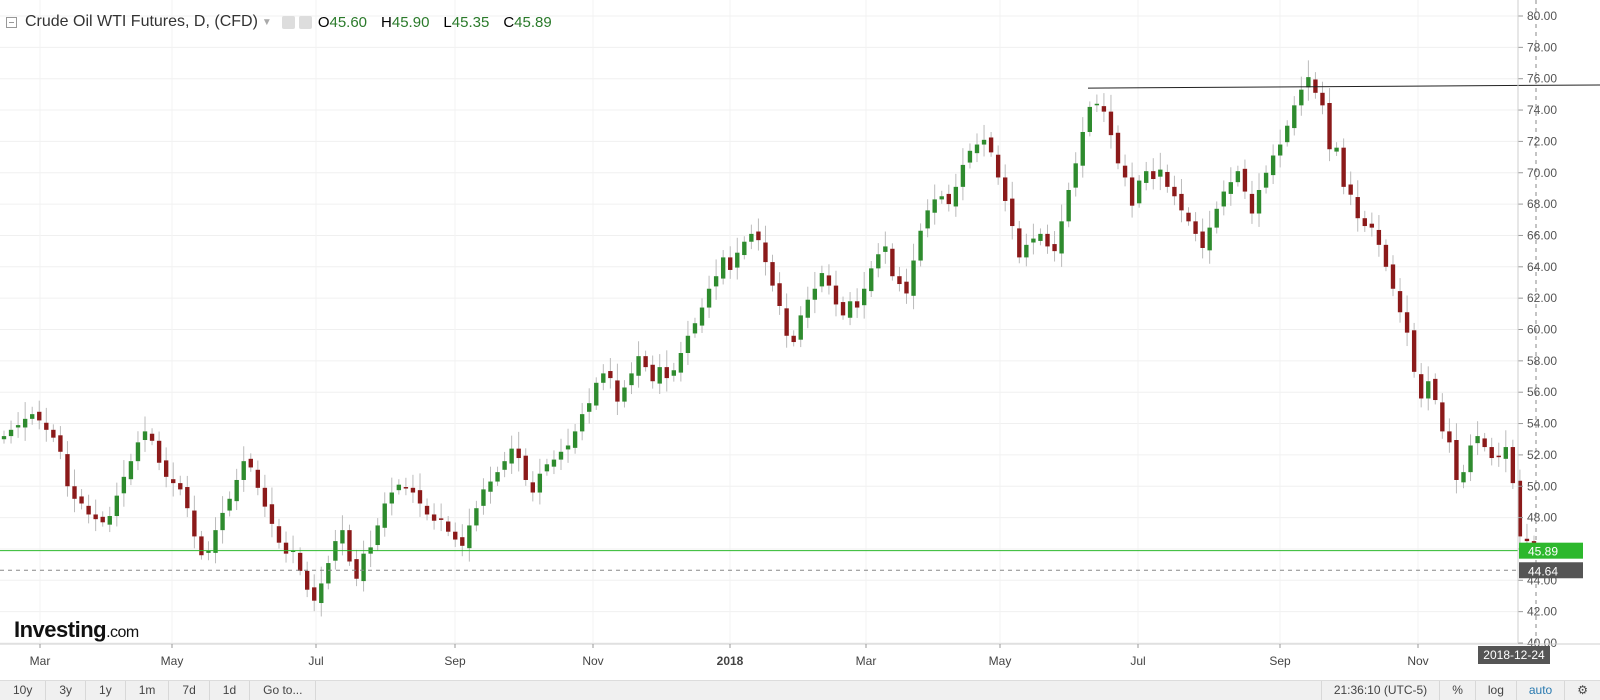 This screenshot has width=1600, height=700. Describe the element at coordinates (1280, 661) in the screenshot. I see `time-tick-label: Sep` at that location.